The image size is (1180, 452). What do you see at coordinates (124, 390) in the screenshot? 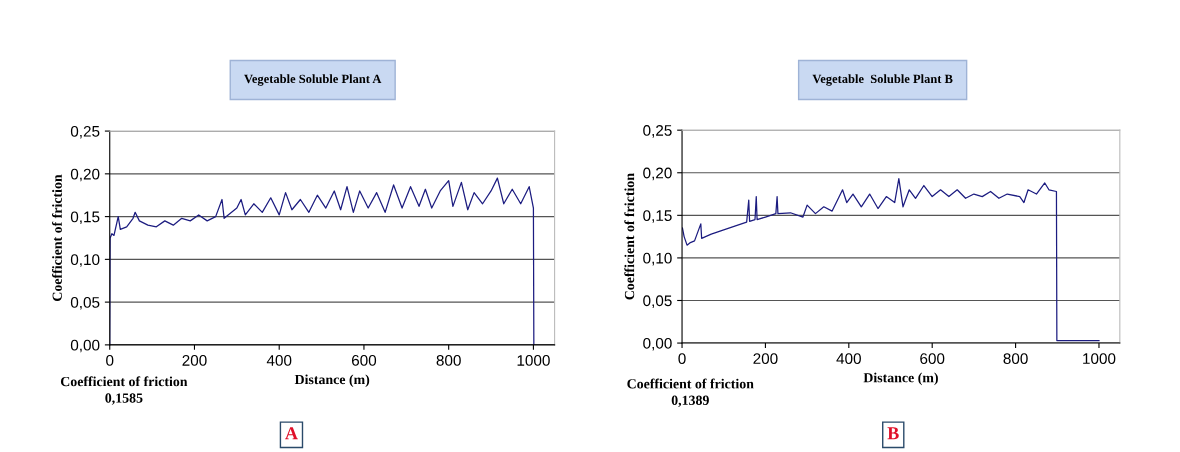
I see `text: Coefficient of friction 0,1585` at bounding box center [124, 390].